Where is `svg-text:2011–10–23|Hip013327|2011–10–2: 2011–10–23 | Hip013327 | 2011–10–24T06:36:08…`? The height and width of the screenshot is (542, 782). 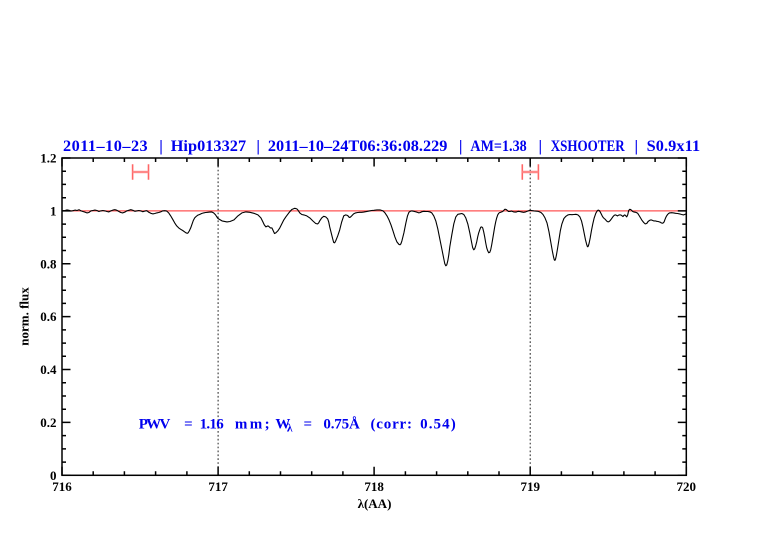 svg-text:2011–10–23|Hip013327|2011–10–2: 2011–10–23 | Hip013327 | 2011–10–24T06:36:08… is located at coordinates (381, 145).